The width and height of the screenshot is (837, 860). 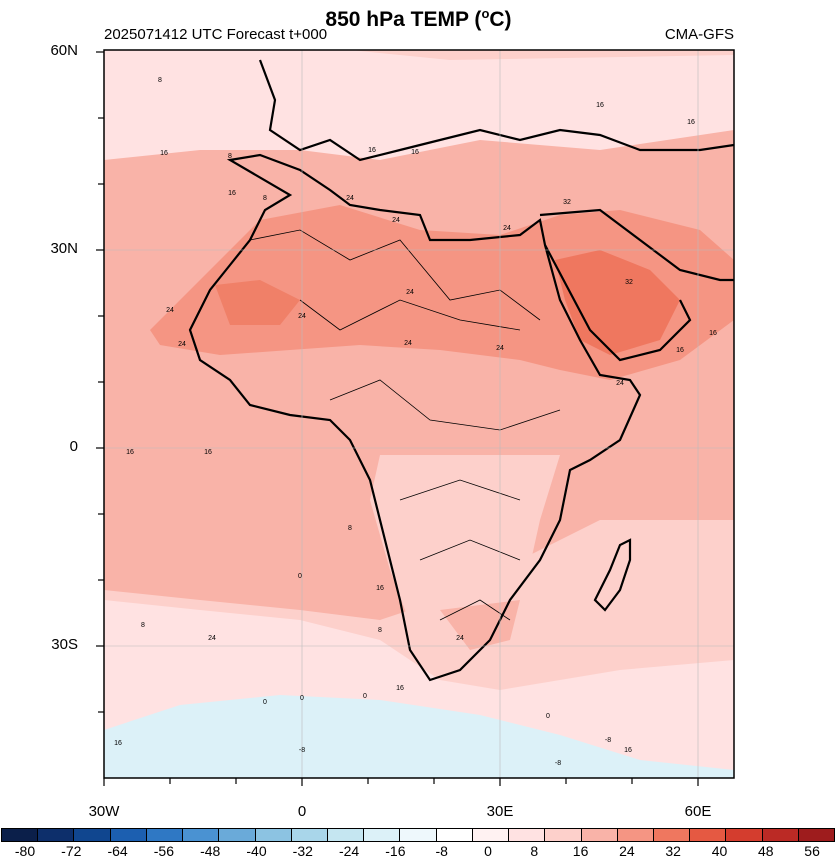 I want to click on band-32-40-arabia, so click(x=617, y=302).